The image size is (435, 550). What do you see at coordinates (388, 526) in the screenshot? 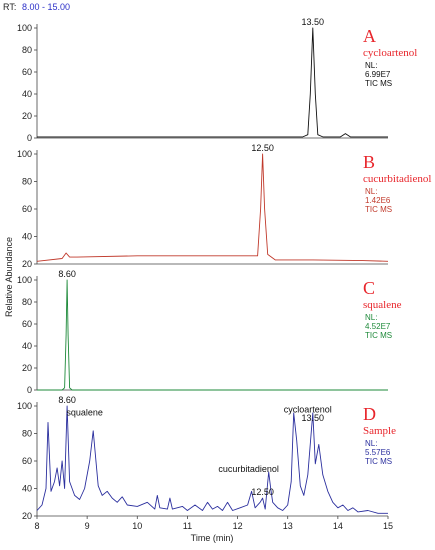
I see `x-tick-label: 15` at bounding box center [388, 526].